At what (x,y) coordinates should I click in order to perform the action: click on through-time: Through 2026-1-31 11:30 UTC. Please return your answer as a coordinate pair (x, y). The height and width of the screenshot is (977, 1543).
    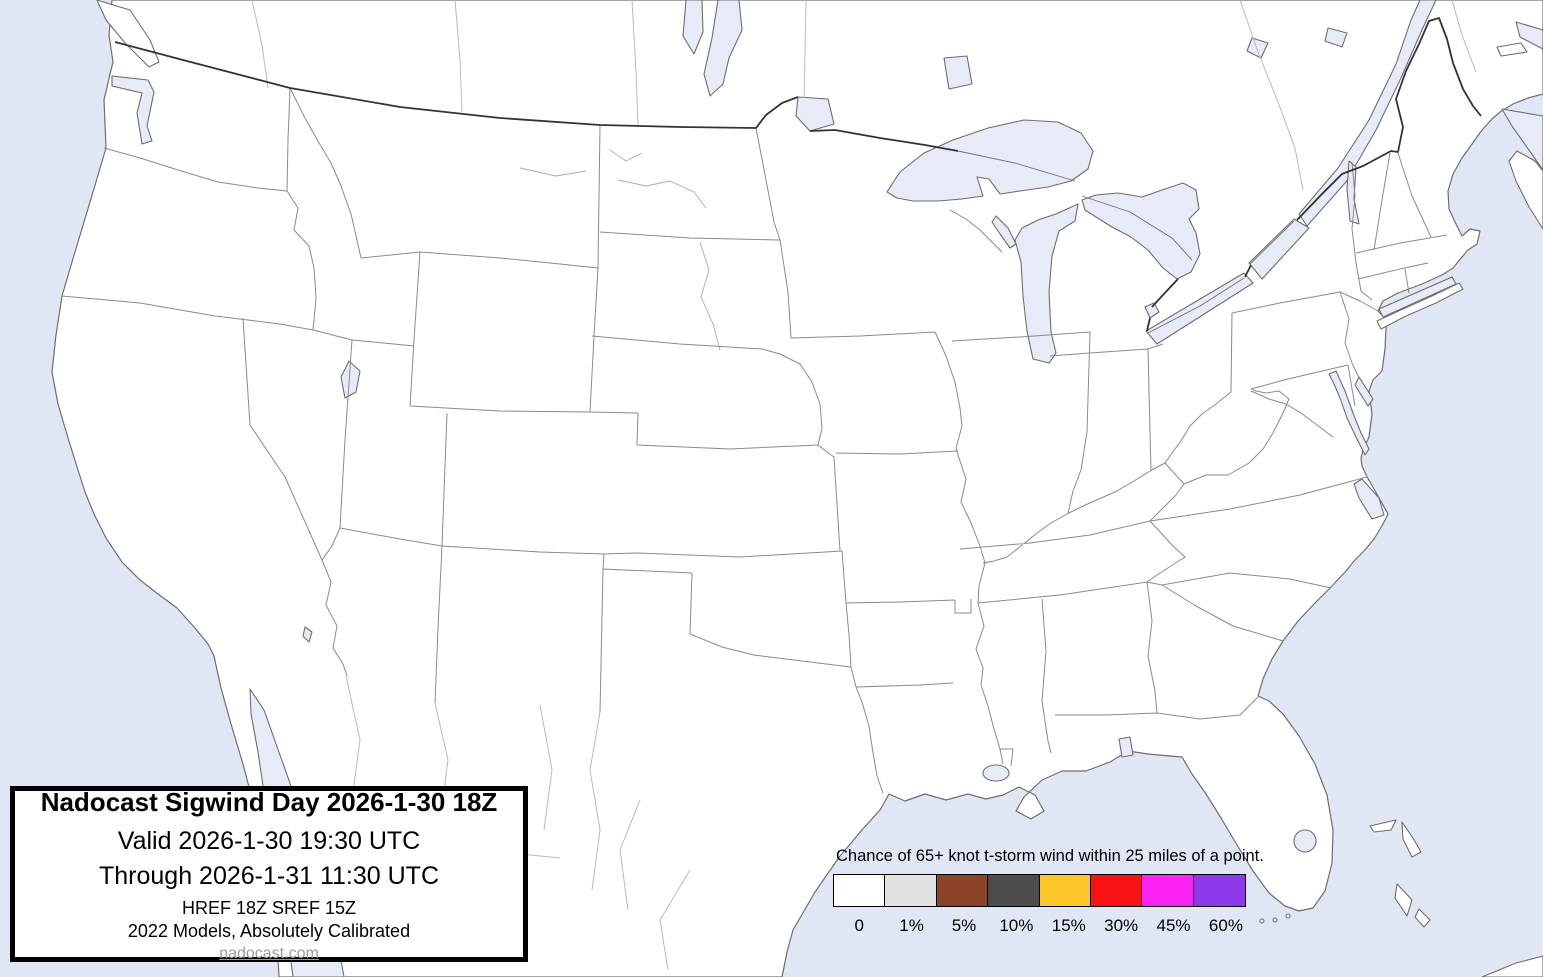
    Looking at the image, I should click on (268, 876).